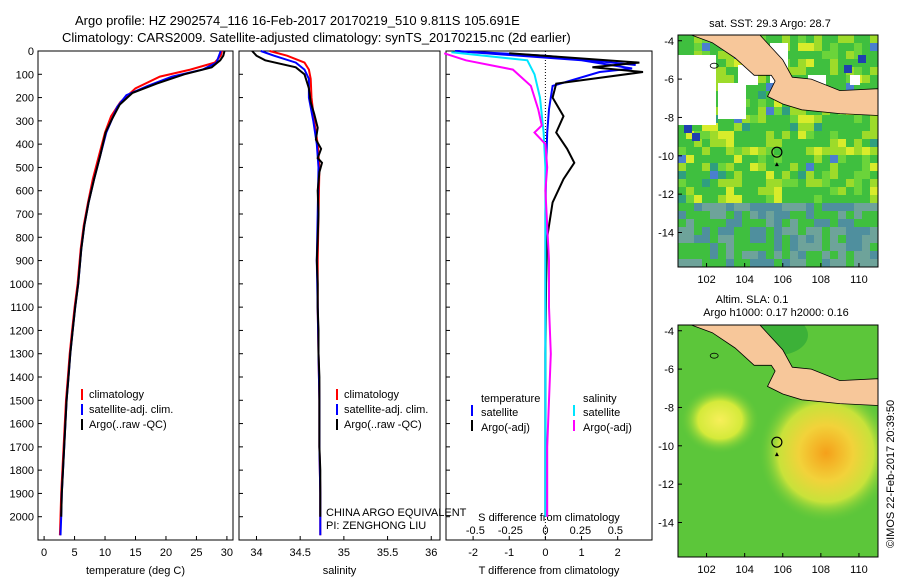 The height and width of the screenshot is (580, 900). What do you see at coordinates (776, 313) in the screenshot?
I see `sla-map-subtitle: Argo h1000: 0.17 h2000: 0.16` at bounding box center [776, 313].